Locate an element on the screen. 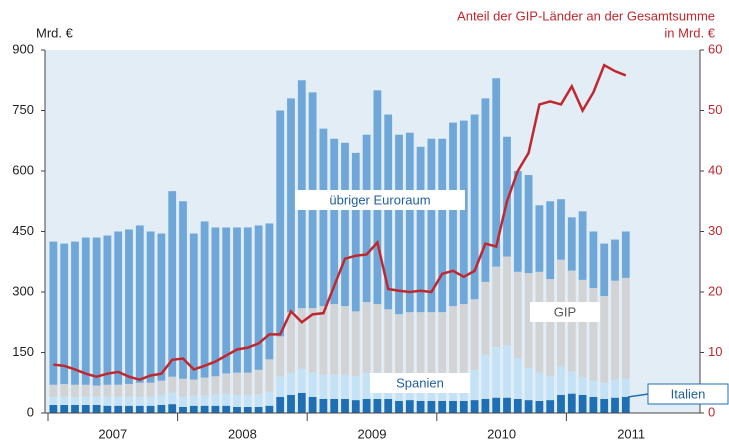  y-tick-label: 0 is located at coordinates (30, 411).